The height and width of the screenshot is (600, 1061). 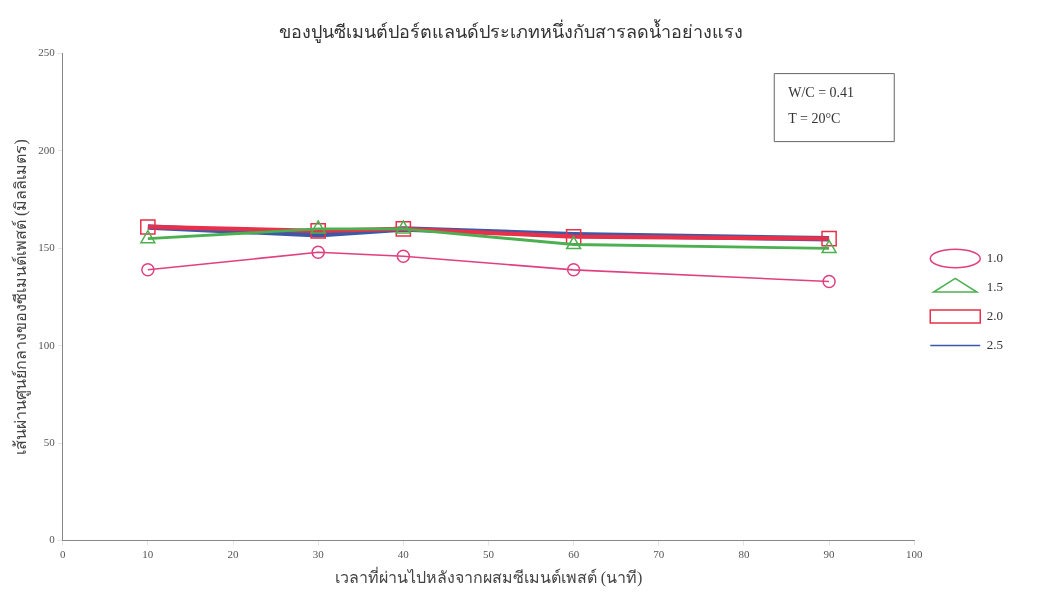 What do you see at coordinates (318, 554) in the screenshot?
I see `x-tick-label: 30` at bounding box center [318, 554].